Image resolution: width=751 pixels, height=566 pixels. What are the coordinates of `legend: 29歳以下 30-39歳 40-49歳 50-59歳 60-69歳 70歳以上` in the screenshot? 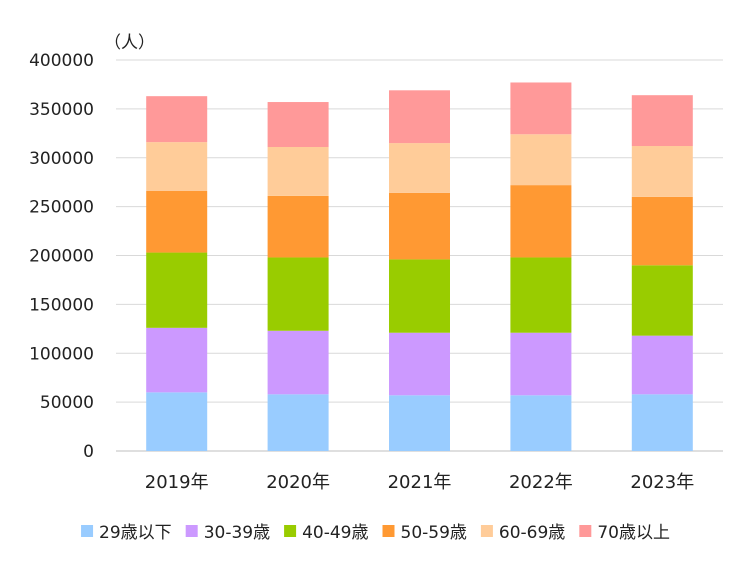 It's located at (375, 533).